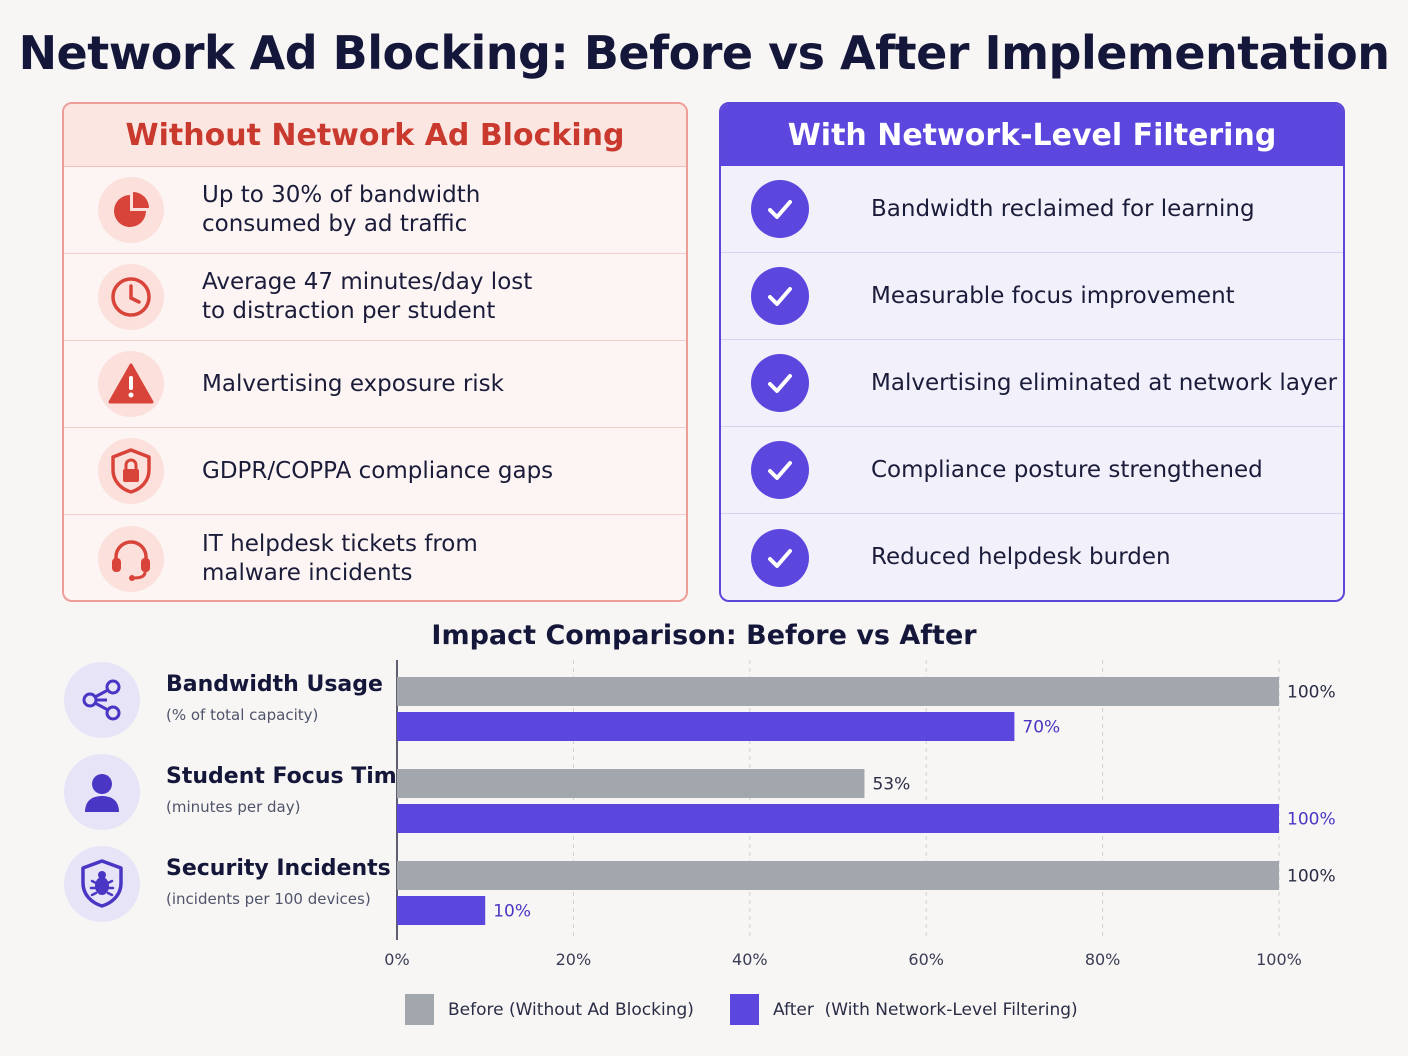 This screenshot has height=1056, width=1408. What do you see at coordinates (1053, 295) in the screenshot?
I see `right-item-text: Measurable focus improvement` at bounding box center [1053, 295].